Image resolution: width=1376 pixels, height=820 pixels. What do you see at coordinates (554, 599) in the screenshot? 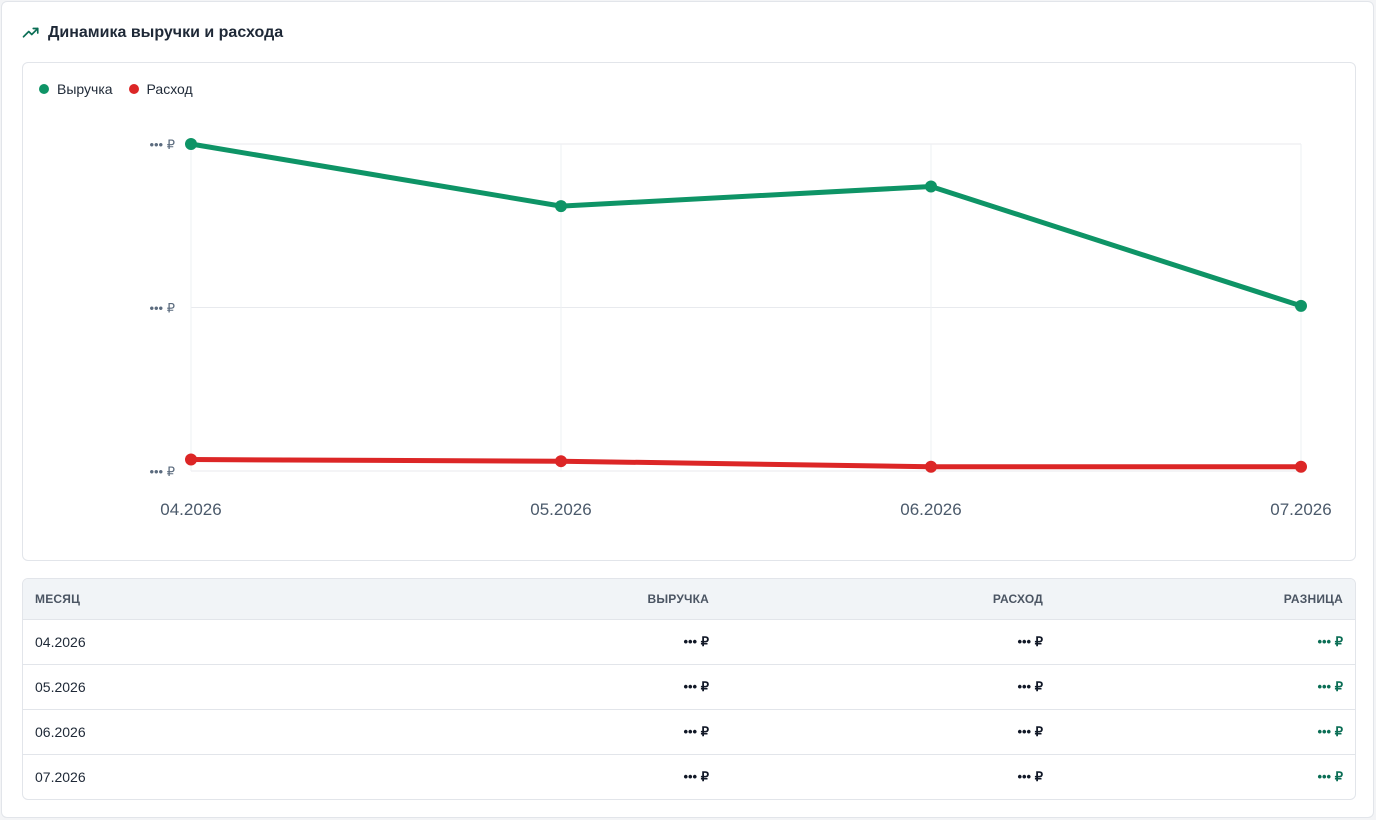
I see `header-revenue: ВЫРУЧКА` at bounding box center [554, 599].